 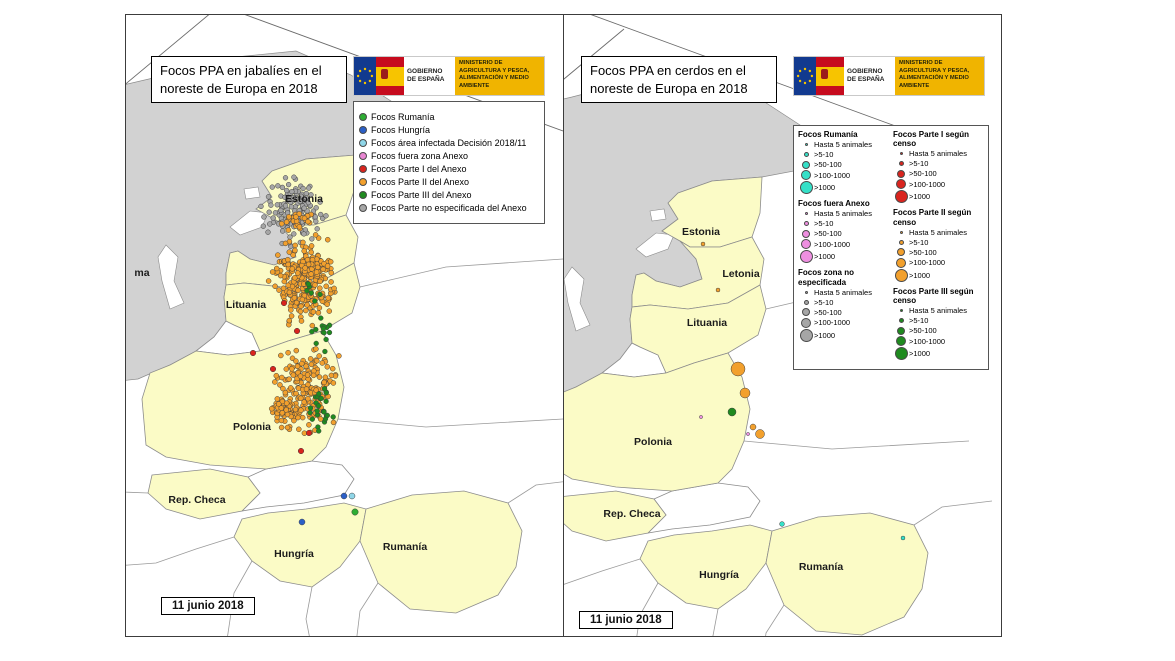 I want to click on gobierno-text: GOBIERNO DE ESPAÑA, so click(x=429, y=76).